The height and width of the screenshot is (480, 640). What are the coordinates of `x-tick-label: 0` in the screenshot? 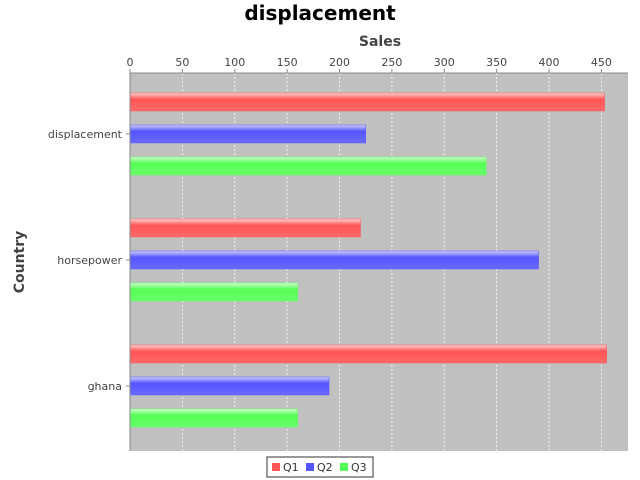 It's located at (130, 62).